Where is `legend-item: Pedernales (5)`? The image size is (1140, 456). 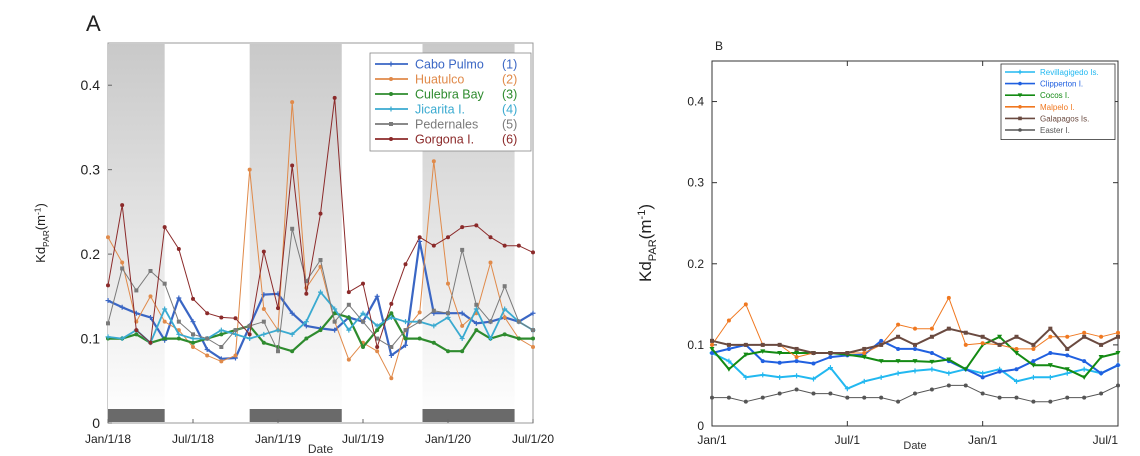
legend-item: Pedernales (5) is located at coordinates (446, 125).